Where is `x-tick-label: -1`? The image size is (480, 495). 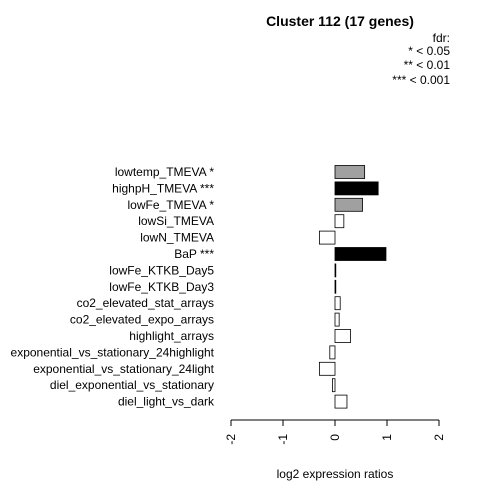
x-tick-label: -1 is located at coordinates (283, 439).